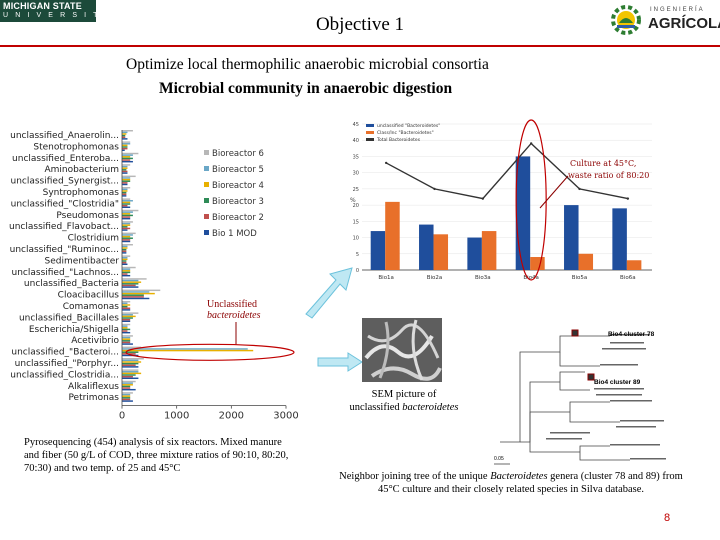  What do you see at coordinates (603, 163) in the screenshot?
I see `annotation-line1: Culture at 45°C,` at bounding box center [603, 163].